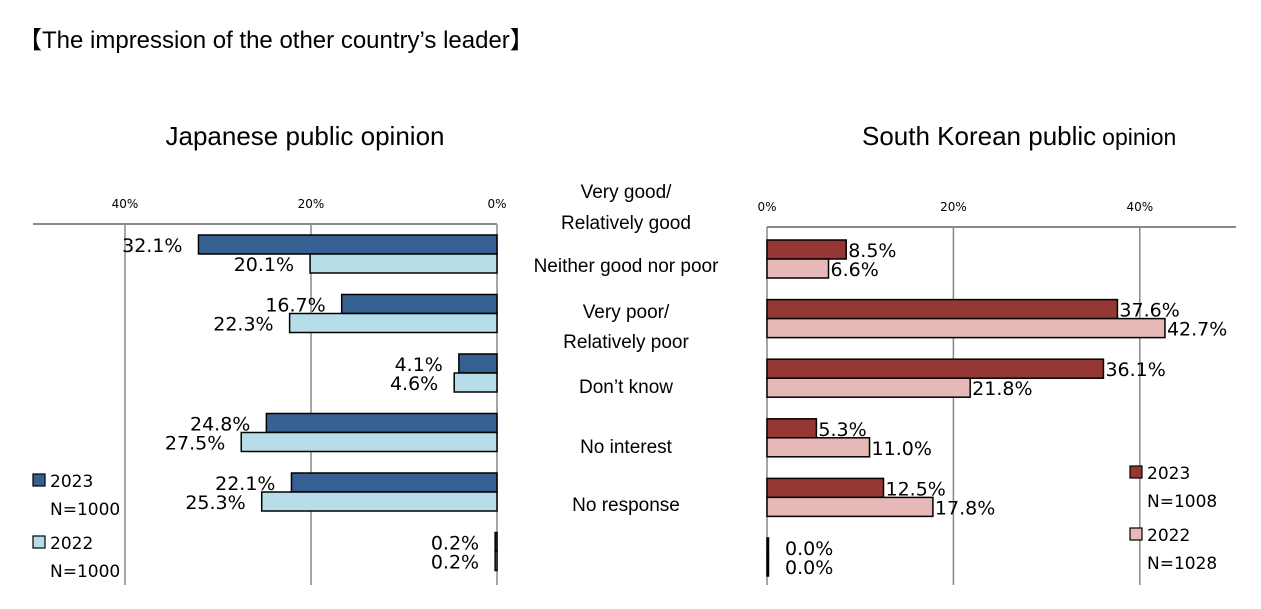  I want to click on data-label: 25.3%, so click(215, 503).